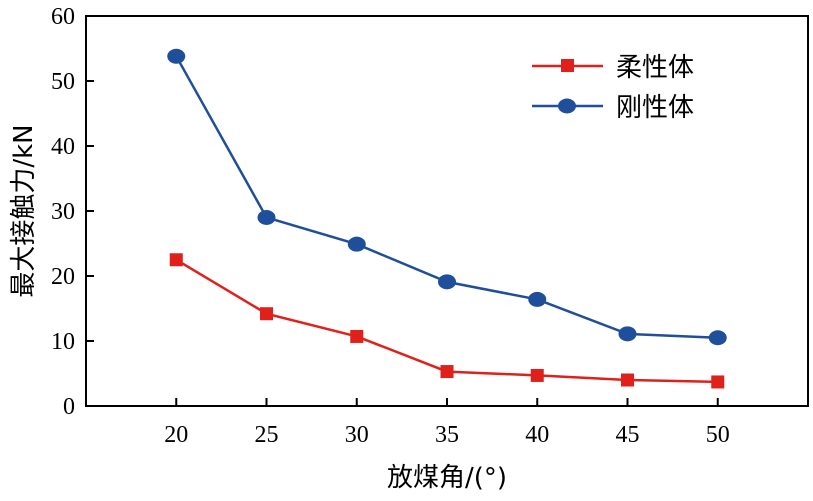 Image resolution: width=813 pixels, height=501 pixels. Describe the element at coordinates (447, 435) in the screenshot. I see `x-tick-label: 35` at that location.